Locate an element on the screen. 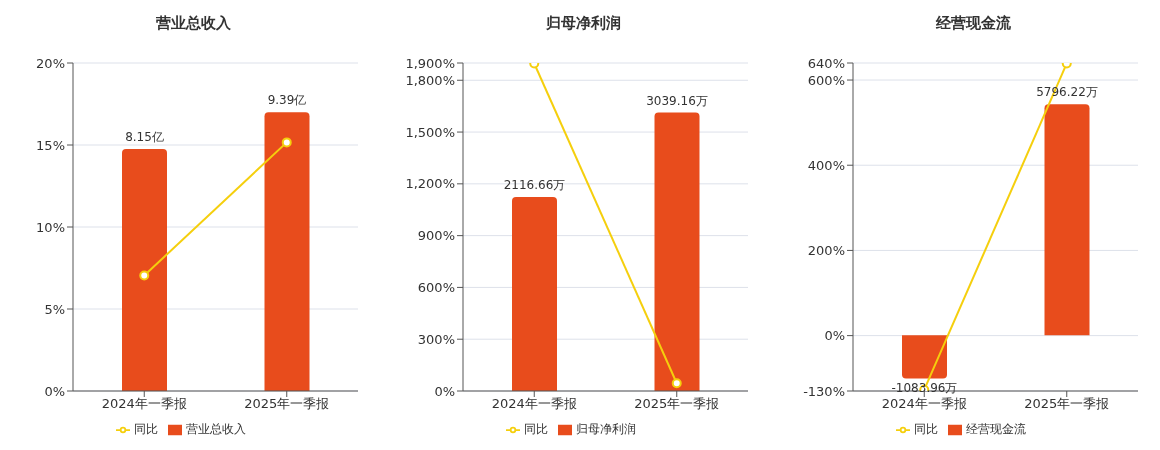  y-tick-label: 1,500% is located at coordinates (430, 132).